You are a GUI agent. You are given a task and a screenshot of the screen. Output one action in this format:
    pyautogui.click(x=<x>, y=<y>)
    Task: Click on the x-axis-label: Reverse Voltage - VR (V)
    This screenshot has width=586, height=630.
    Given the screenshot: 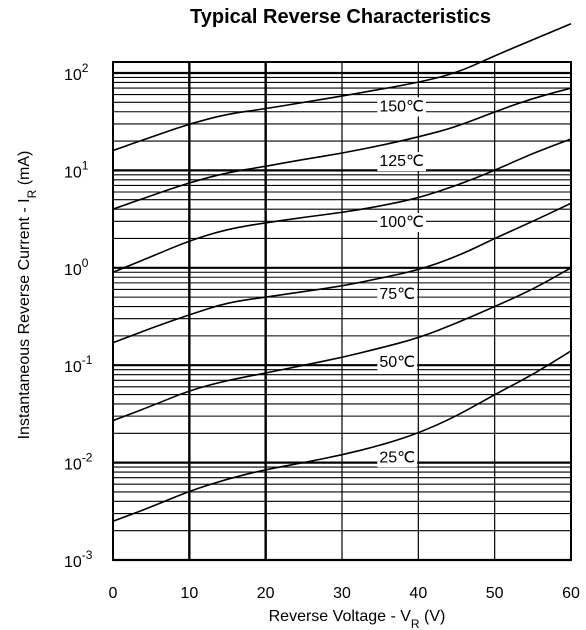 What is the action you would take?
    pyautogui.click(x=357, y=619)
    